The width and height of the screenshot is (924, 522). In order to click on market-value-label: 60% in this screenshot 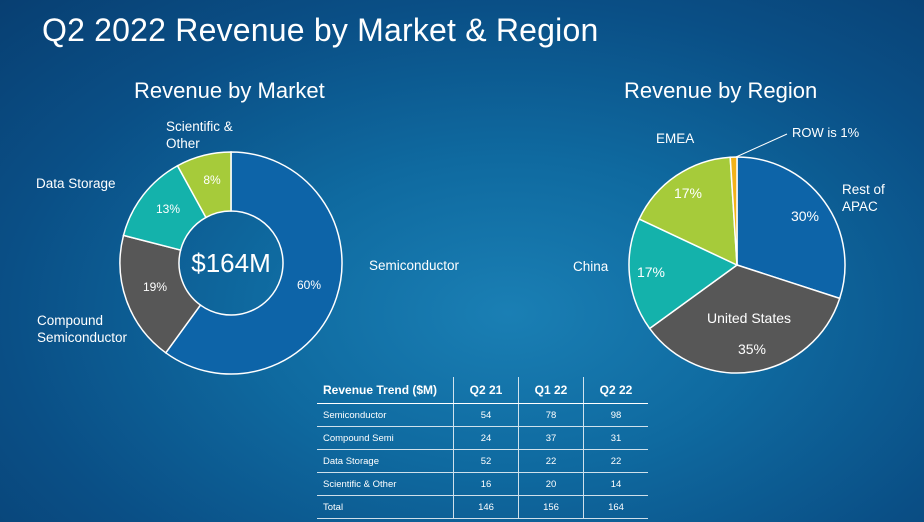, I will do `click(309, 285)`.